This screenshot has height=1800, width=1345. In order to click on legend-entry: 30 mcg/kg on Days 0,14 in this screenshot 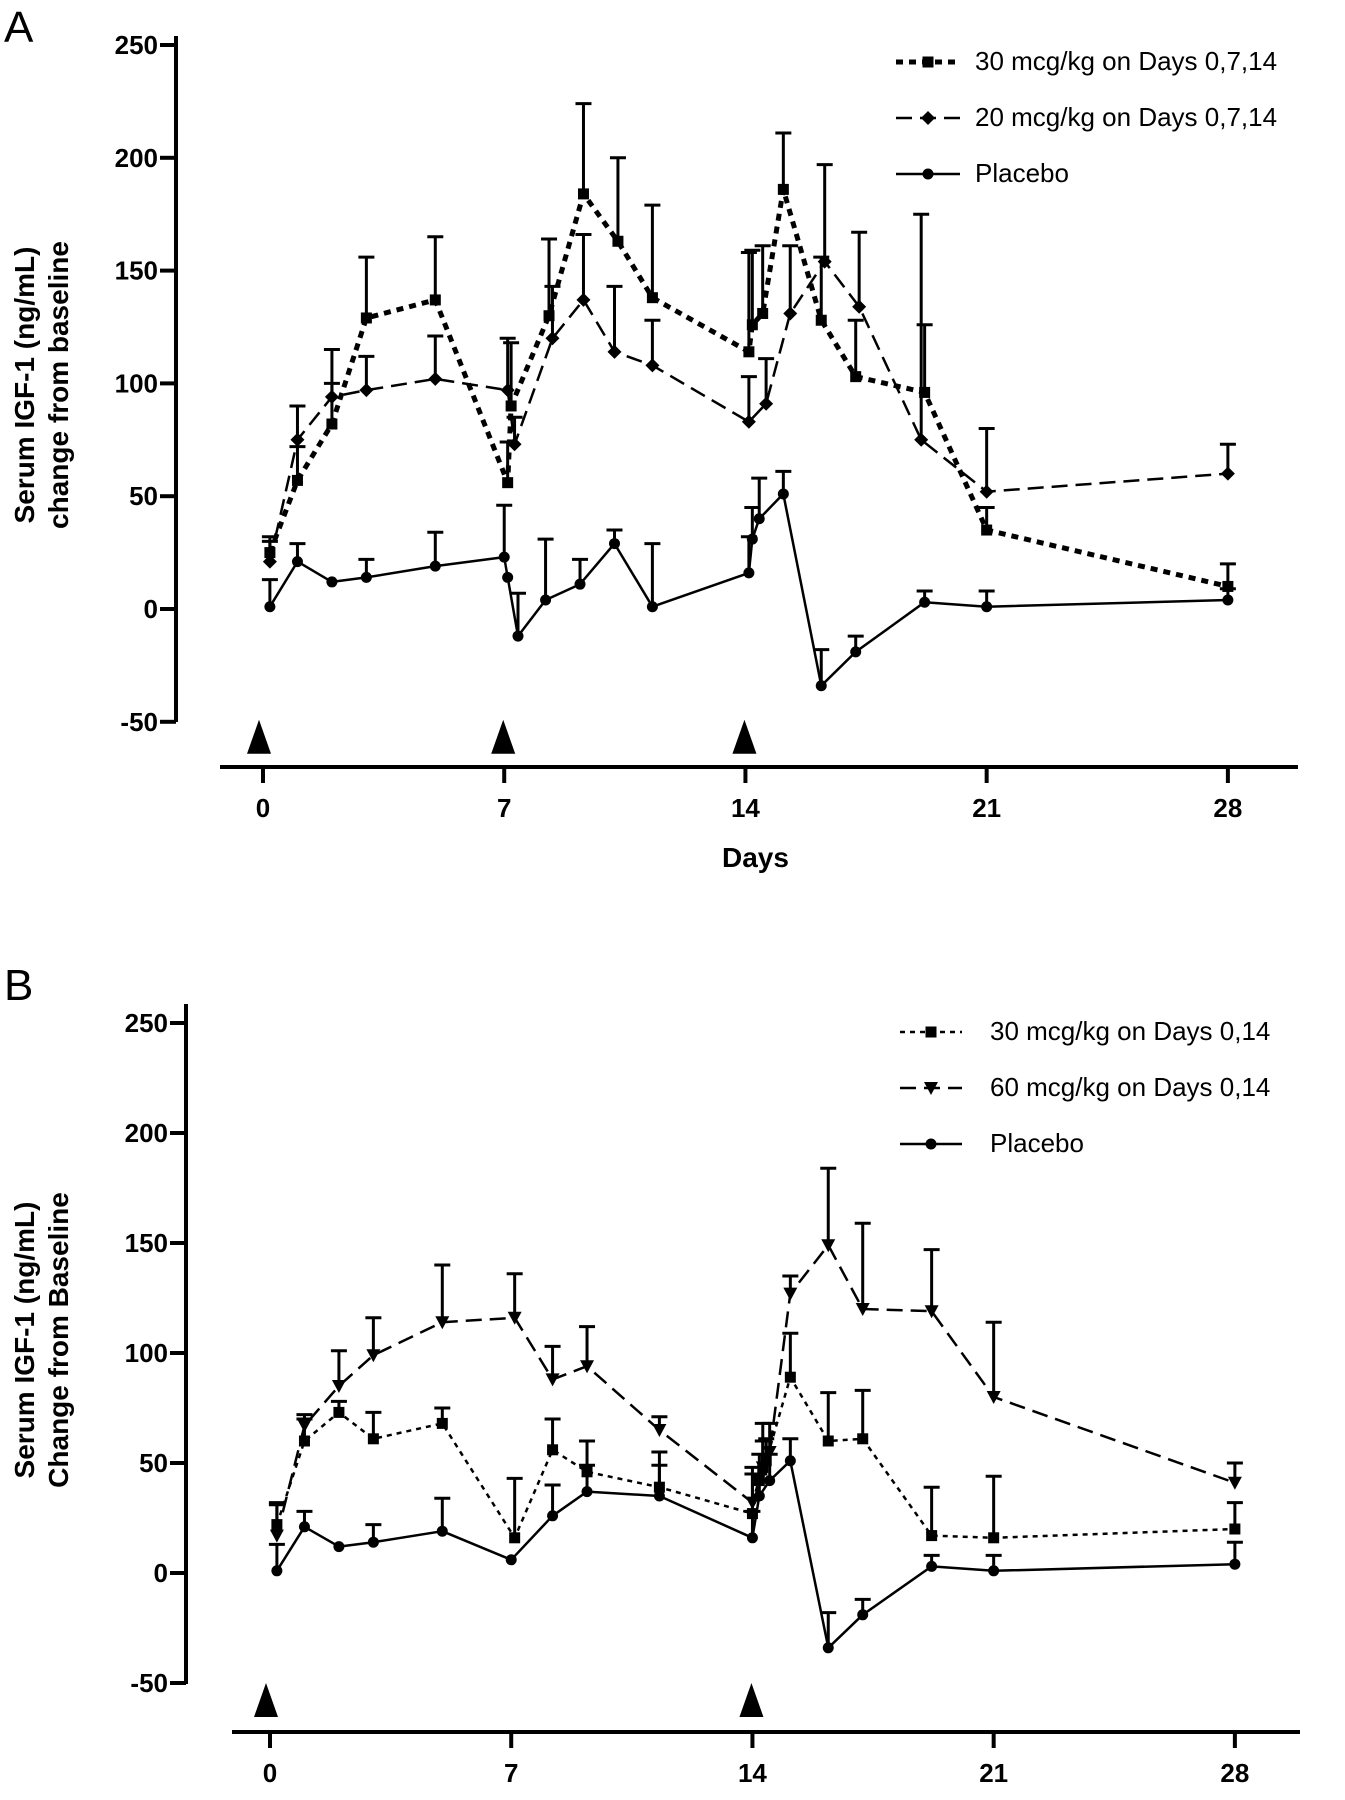, I will do `click(1085, 1031)`.